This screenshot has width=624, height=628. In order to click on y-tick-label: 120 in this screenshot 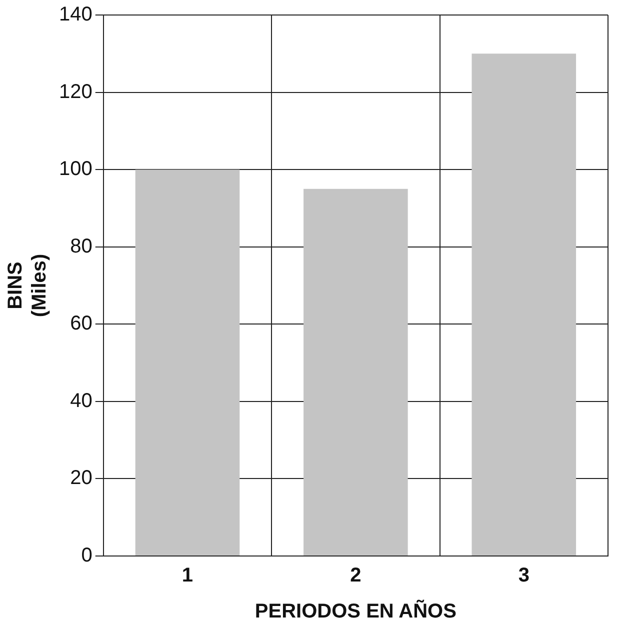, I will do `click(75, 91)`.